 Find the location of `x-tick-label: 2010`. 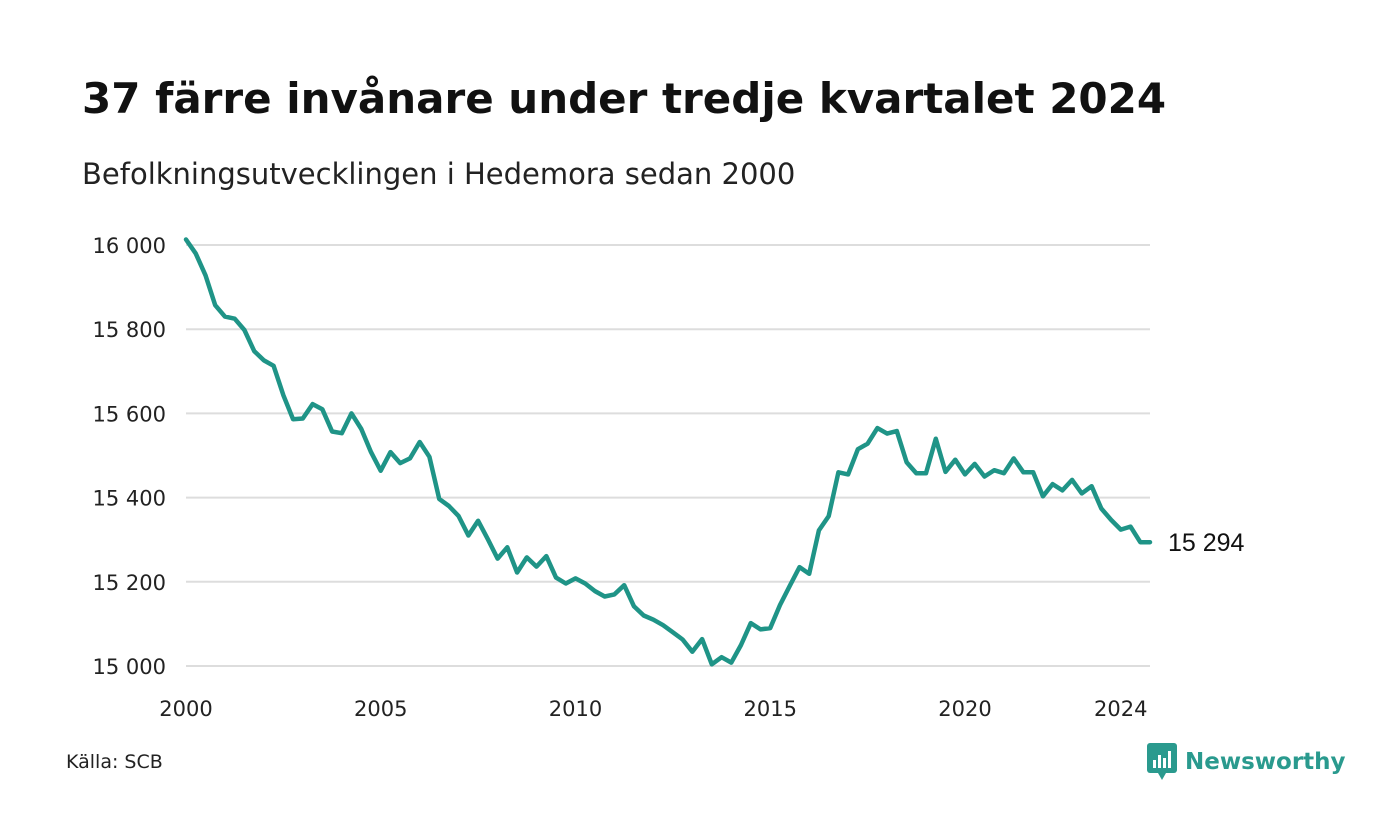

x-tick-label: 2010 is located at coordinates (575, 709).